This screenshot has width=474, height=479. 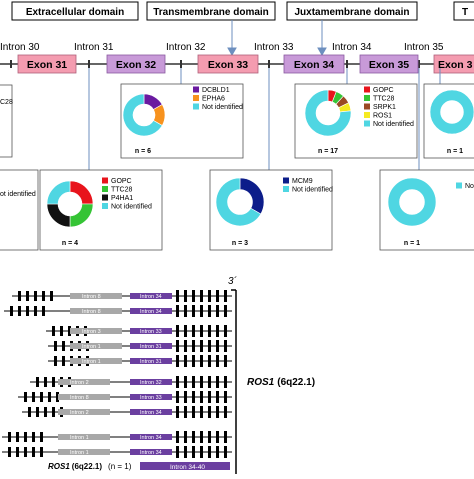 I want to click on n-label-intron35: n = 1, so click(x=412, y=243).